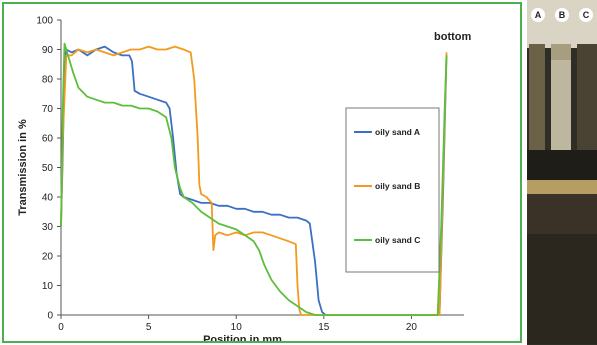 This screenshot has width=597, height=345. What do you see at coordinates (586, 15) in the screenshot?
I see `tube-label-c: C` at bounding box center [586, 15].